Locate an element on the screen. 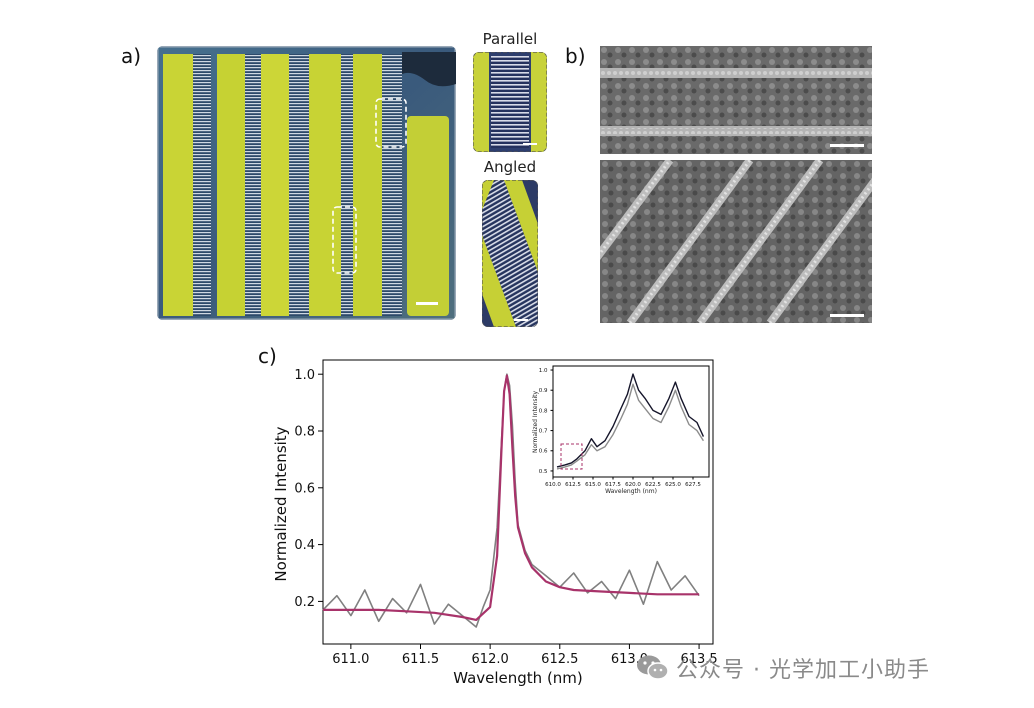 The height and width of the screenshot is (708, 1034). panel-label-c: c) is located at coordinates (267, 356).